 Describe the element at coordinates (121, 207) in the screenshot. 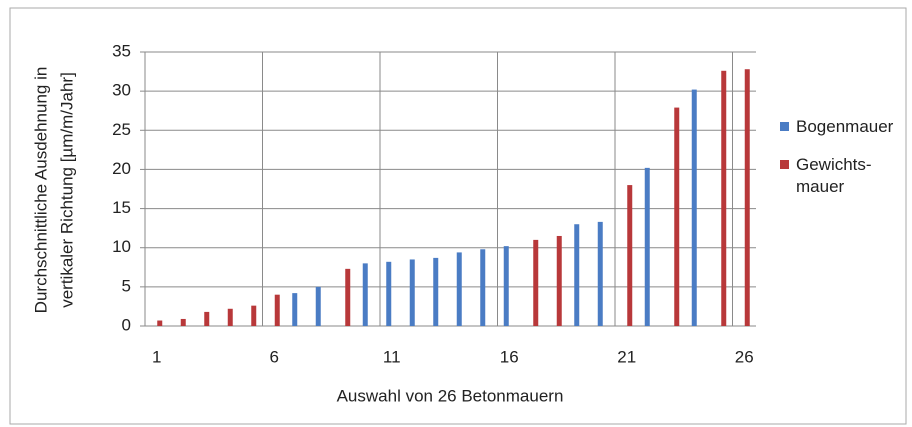

I see `y-tick-label: 15` at that location.